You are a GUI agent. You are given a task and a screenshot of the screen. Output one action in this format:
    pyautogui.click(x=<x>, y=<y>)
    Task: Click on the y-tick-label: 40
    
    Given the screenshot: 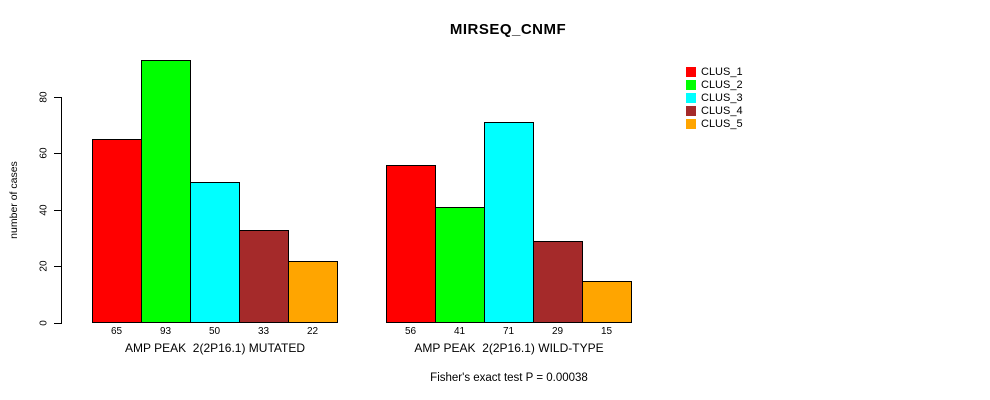 What is the action you would take?
    pyautogui.click(x=44, y=210)
    